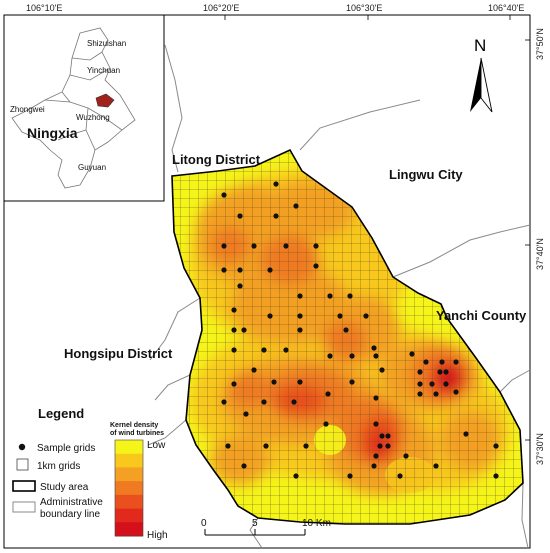 The image size is (550, 553). Describe the element at coordinates (61, 413) in the screenshot. I see `legend-title: Legend` at that location.